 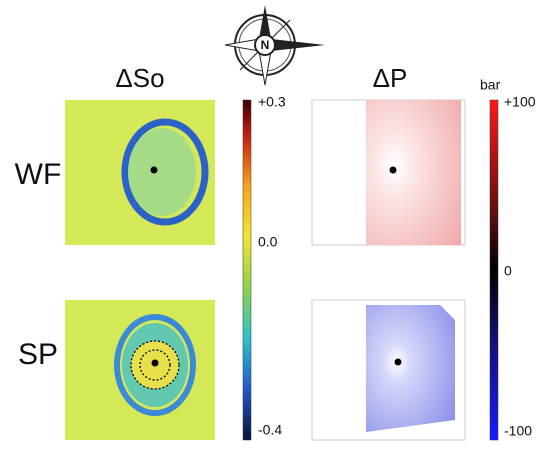 What do you see at coordinates (38, 174) in the screenshot?
I see `row-label: WF` at bounding box center [38, 174].